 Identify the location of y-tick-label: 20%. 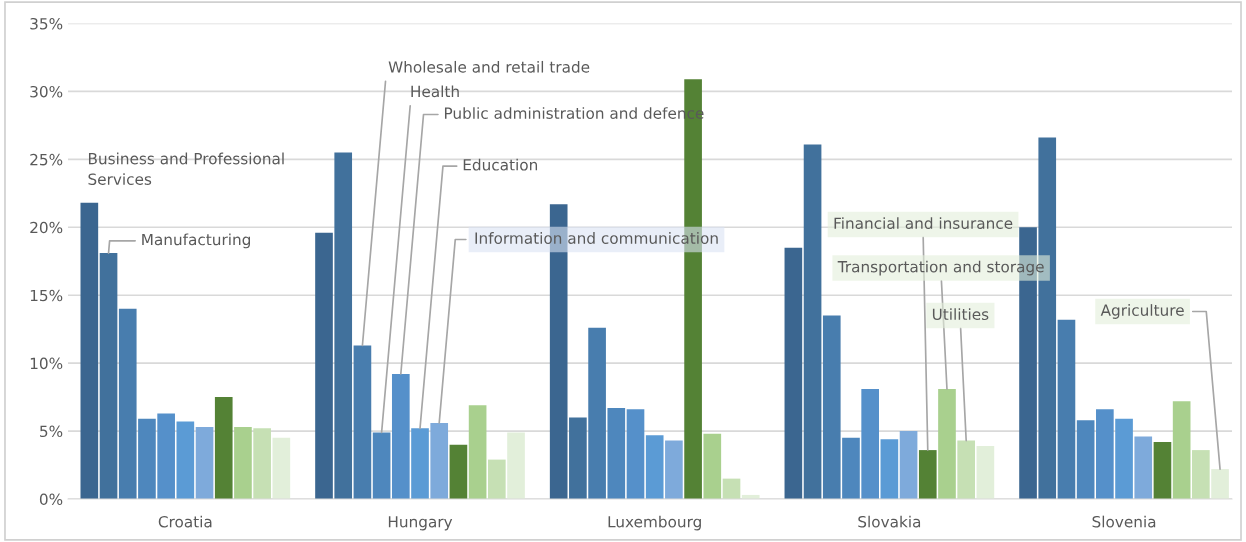
(46, 227).